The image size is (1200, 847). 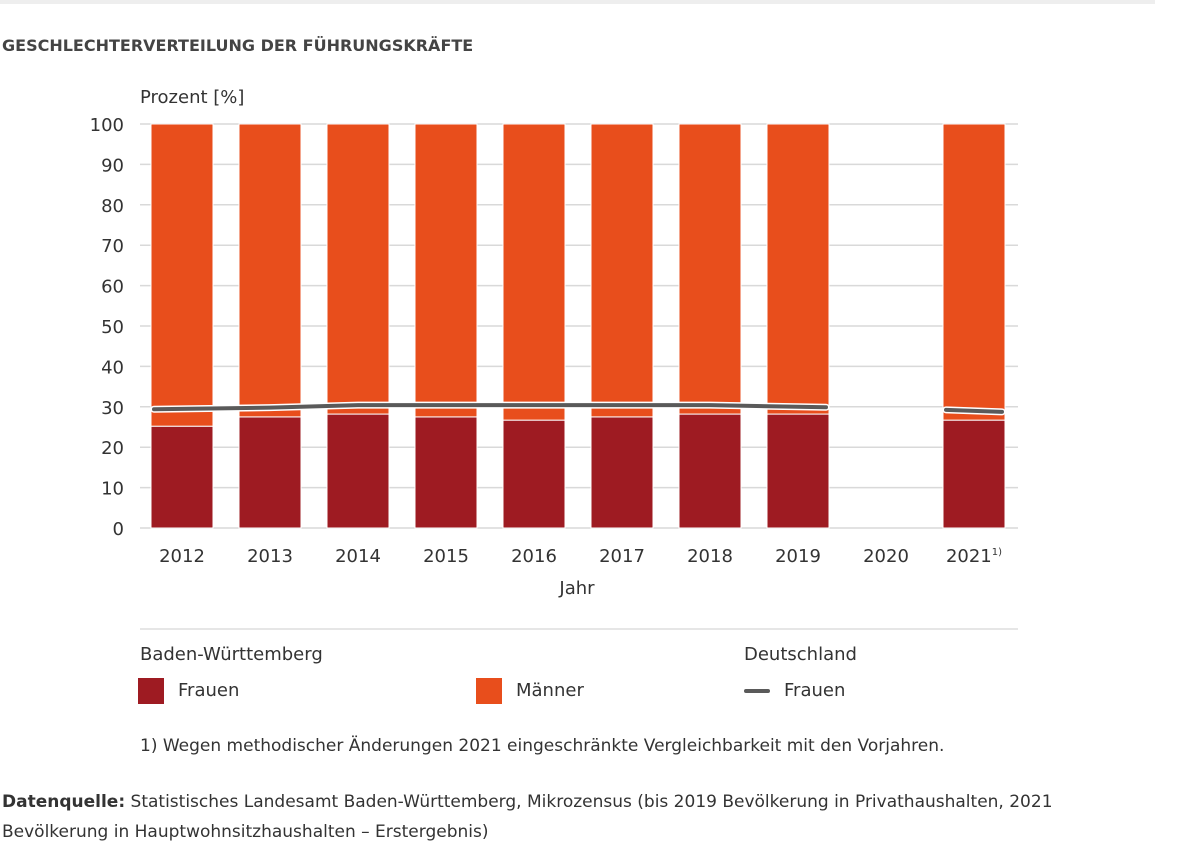 What do you see at coordinates (270, 556) in the screenshot?
I see `x-tick-label: 2013` at bounding box center [270, 556].